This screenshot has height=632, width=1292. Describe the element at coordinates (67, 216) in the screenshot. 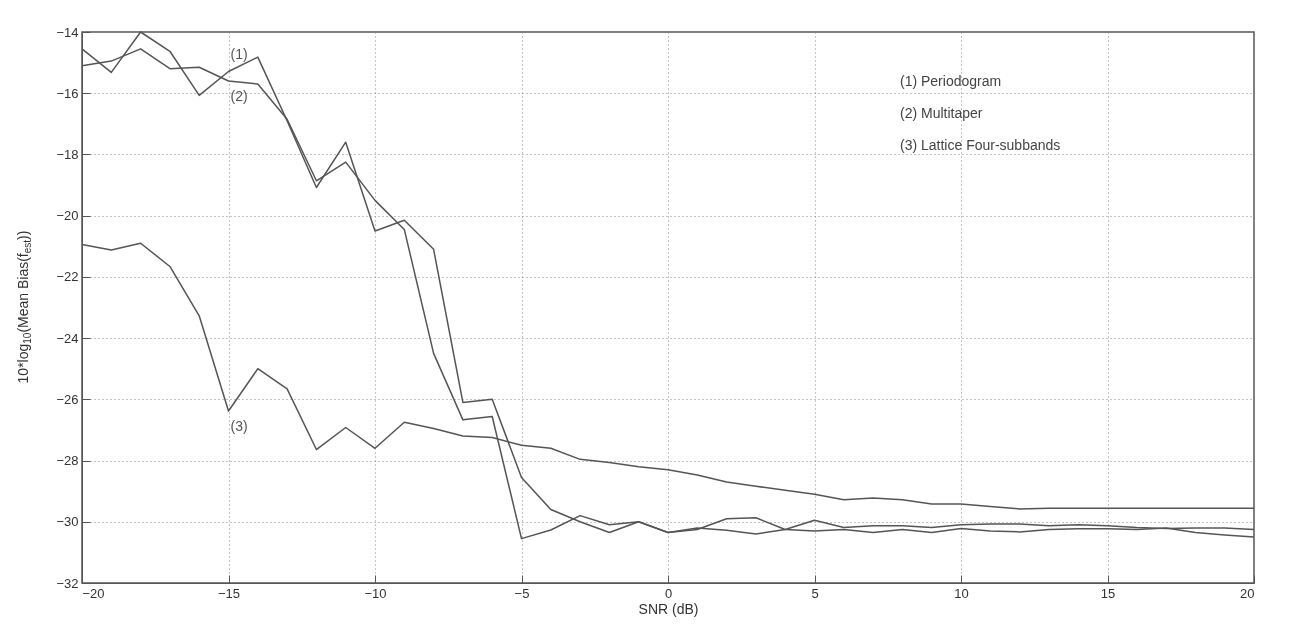

I see `y-tick-label: −20` at that location.